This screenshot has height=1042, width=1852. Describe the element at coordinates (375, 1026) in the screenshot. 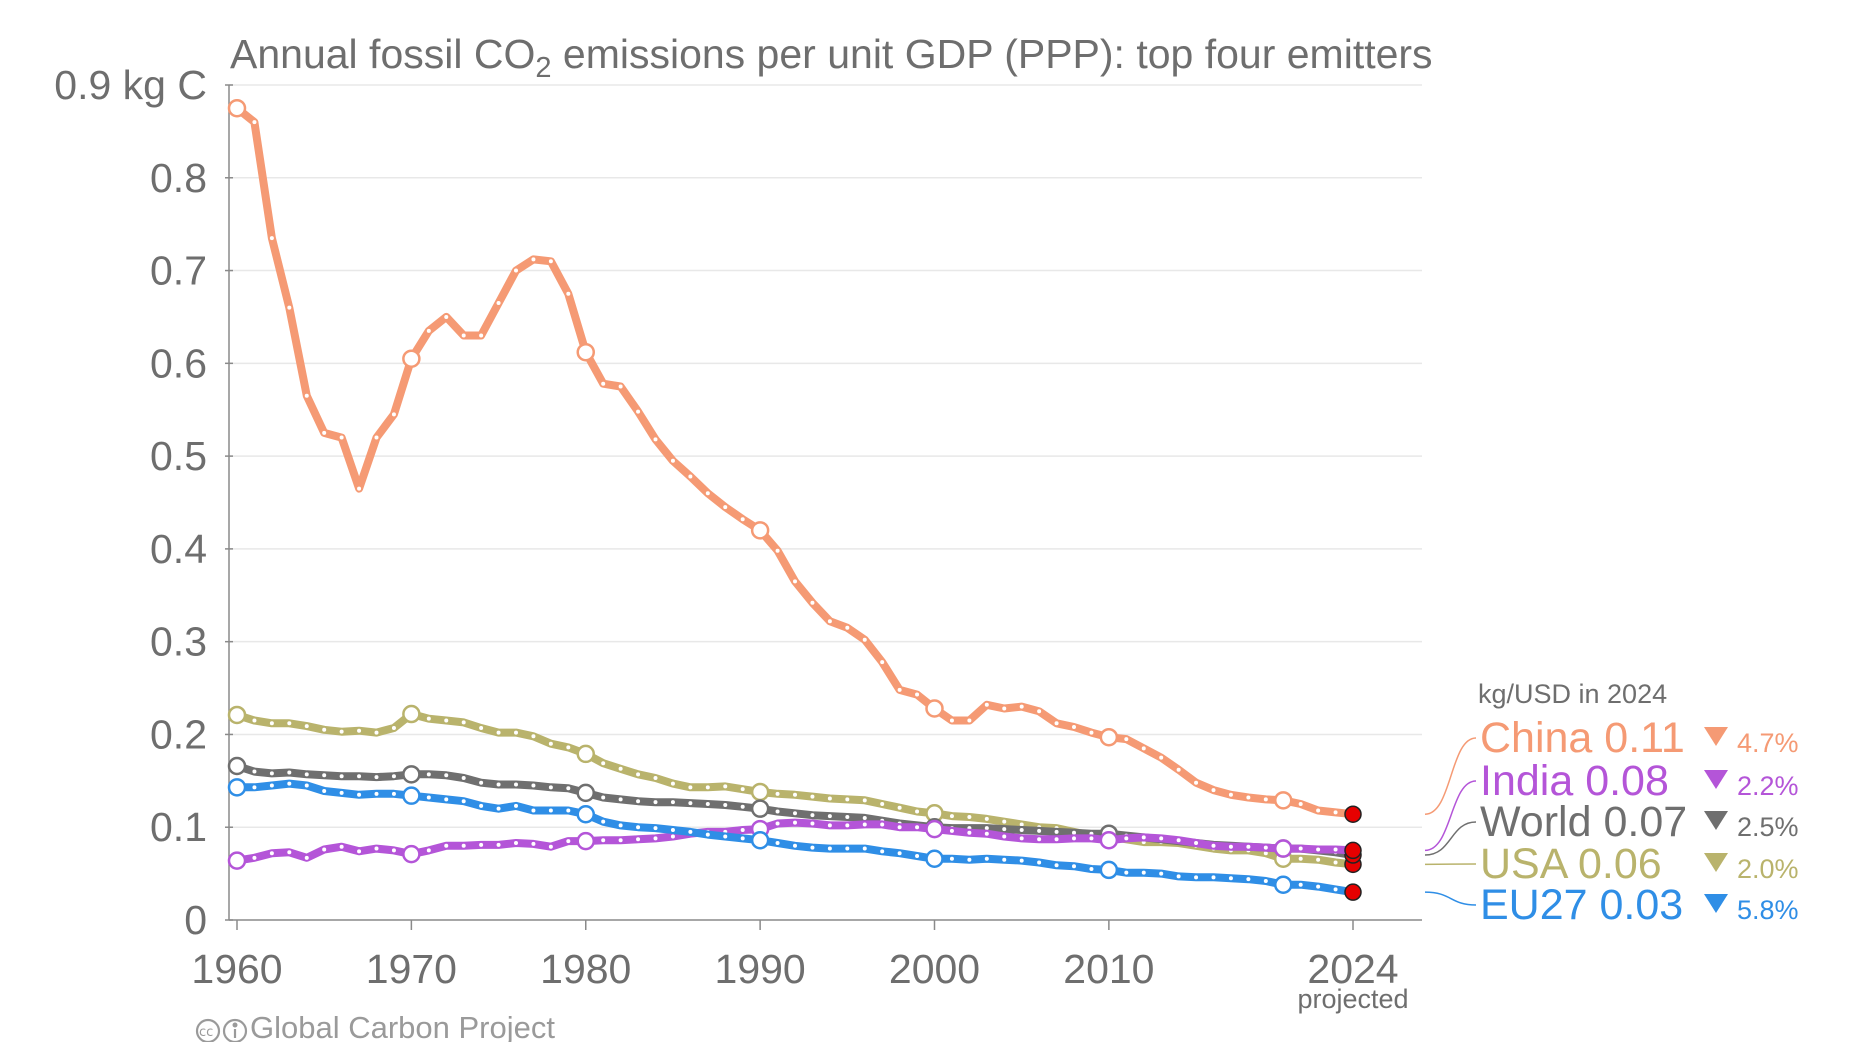

I see `credit-line: cc Global Carbon Project` at that location.